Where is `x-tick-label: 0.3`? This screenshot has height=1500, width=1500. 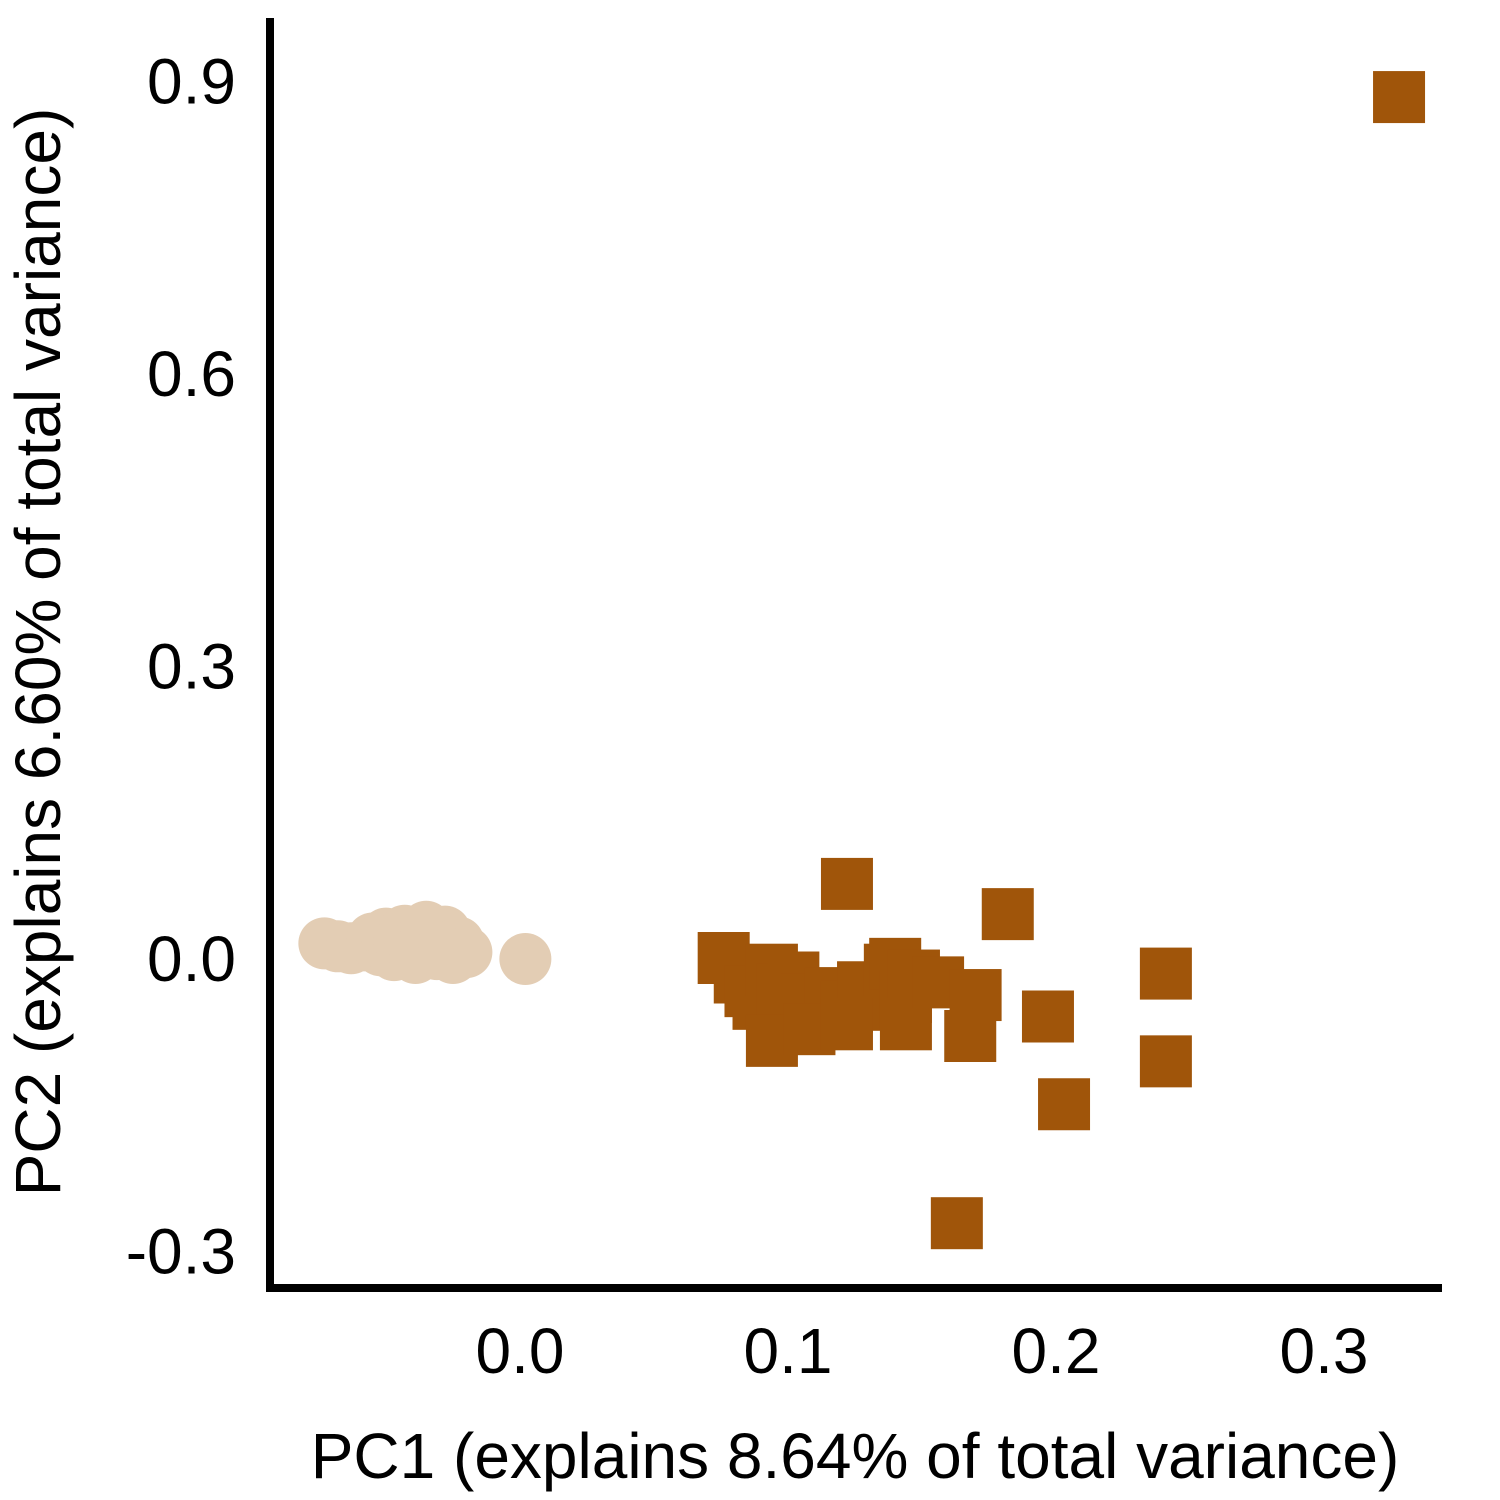 x-tick-label: 0.3 is located at coordinates (1324, 1351).